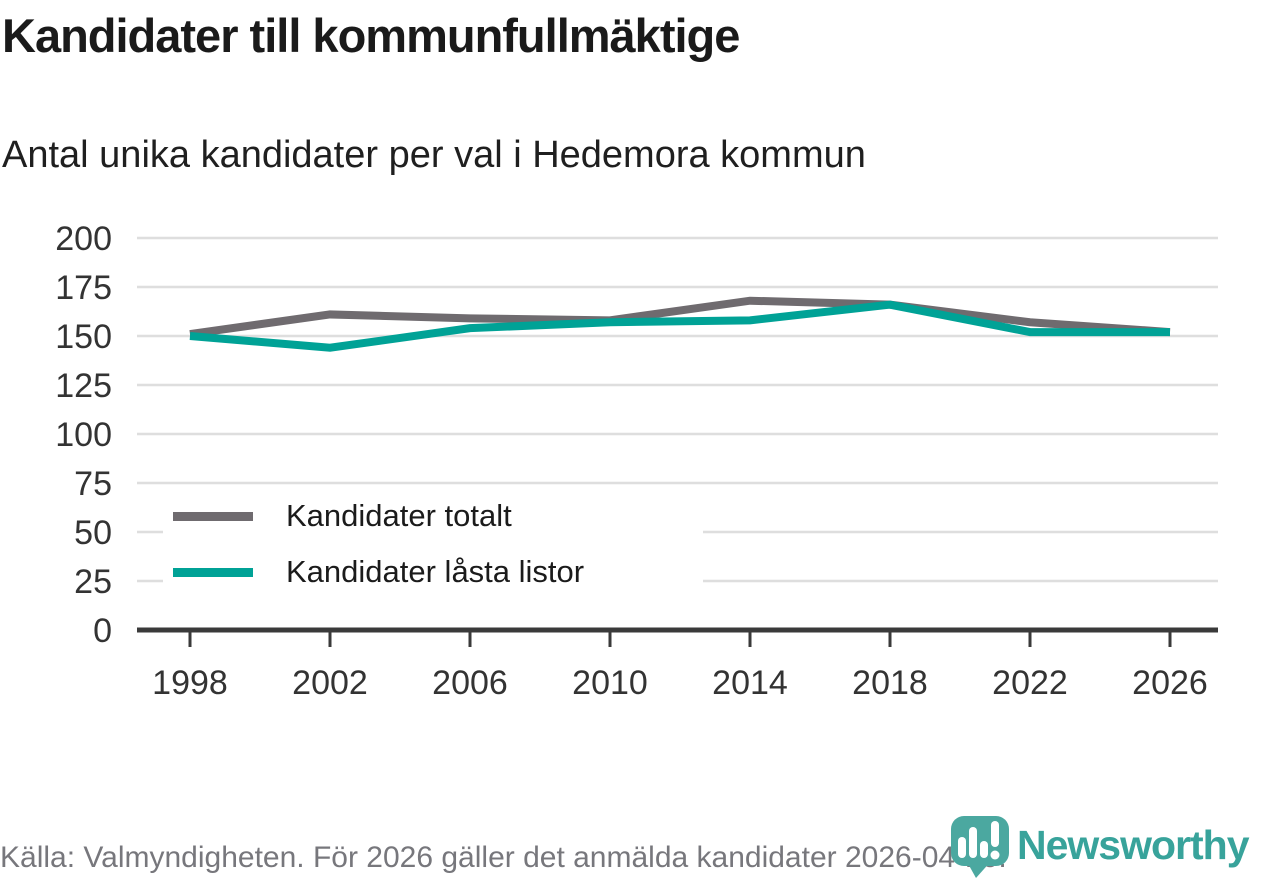  What do you see at coordinates (83, 239) in the screenshot?
I see `y-tick-label: 200` at bounding box center [83, 239].